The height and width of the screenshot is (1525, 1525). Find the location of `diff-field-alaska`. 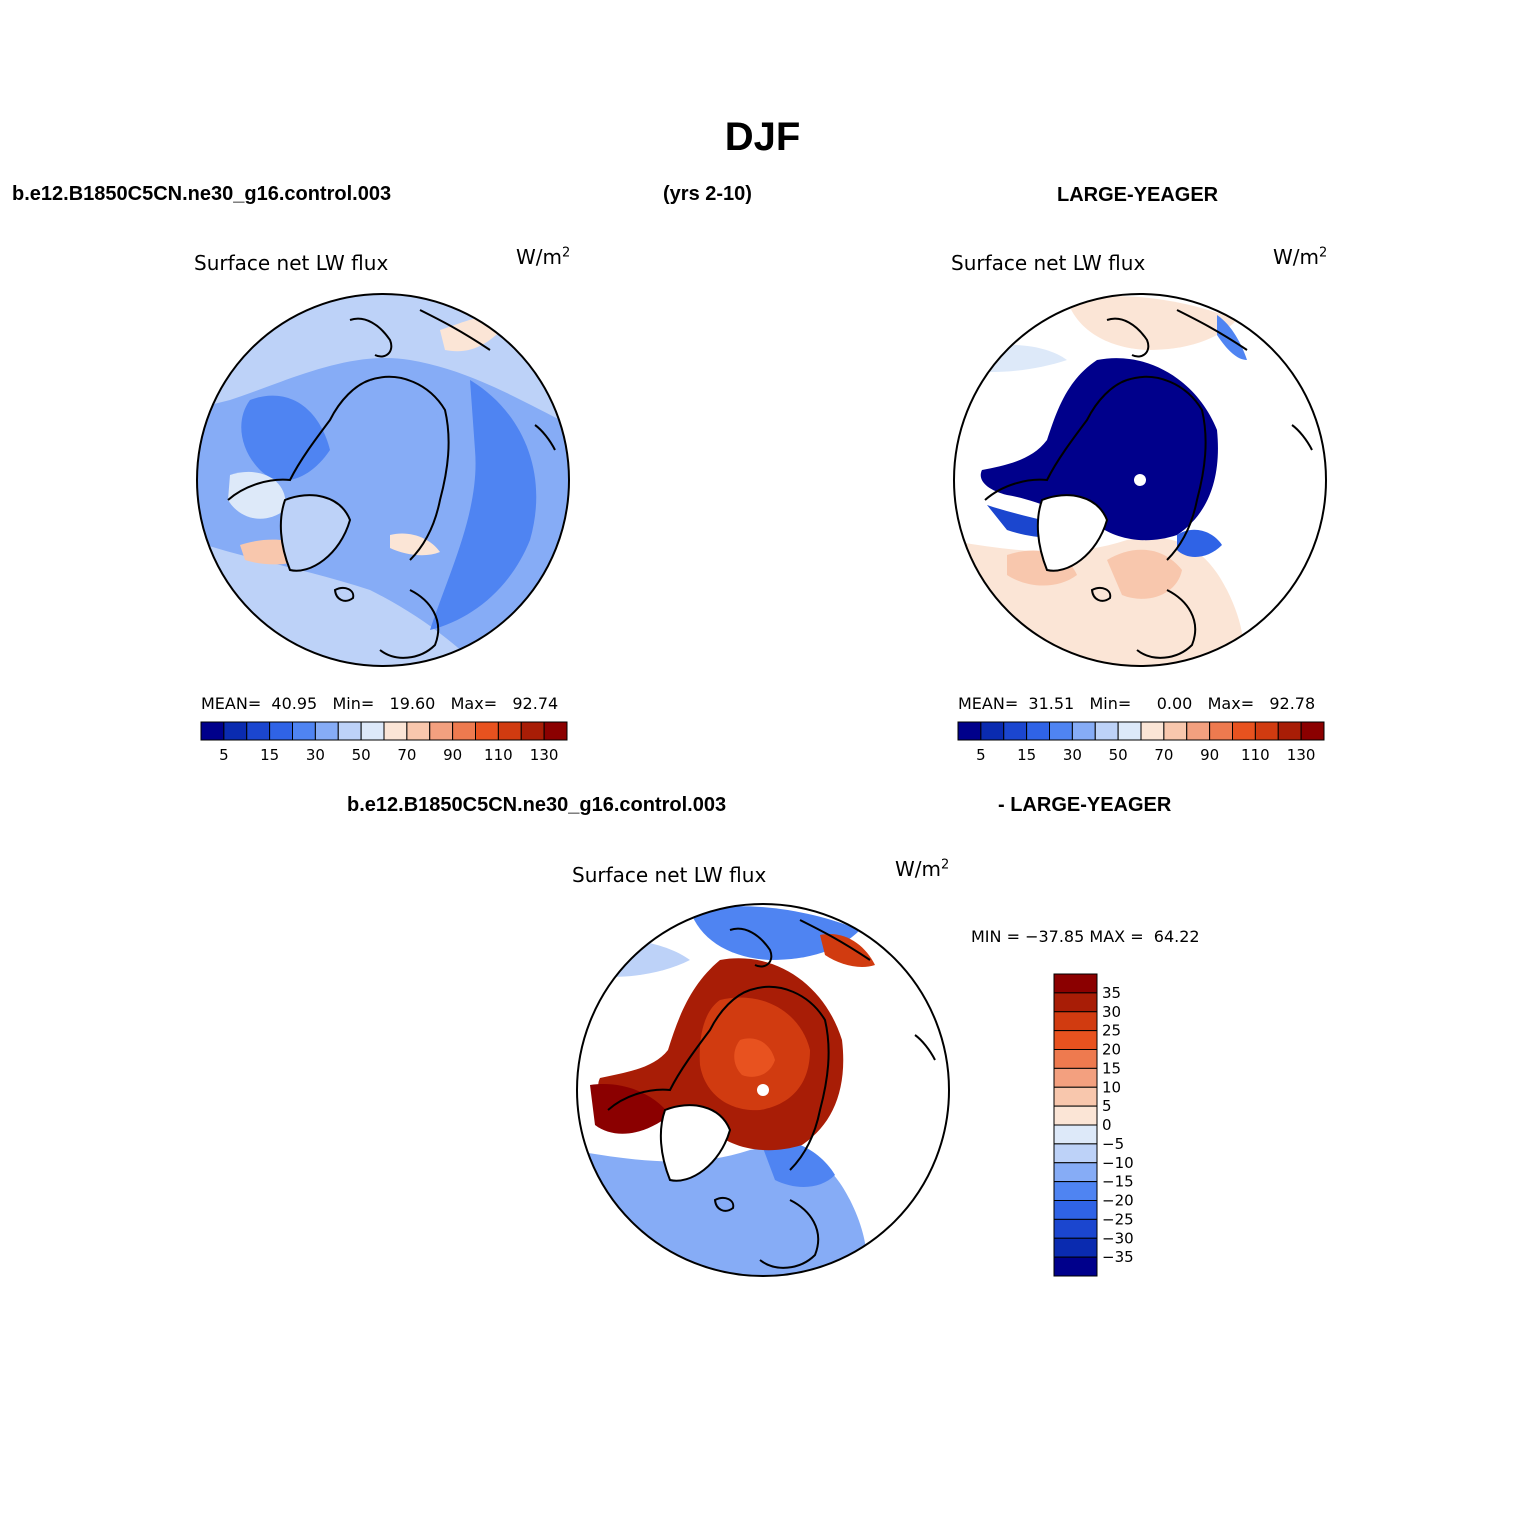

diff-field-alaska is located at coordinates (630, 1109).